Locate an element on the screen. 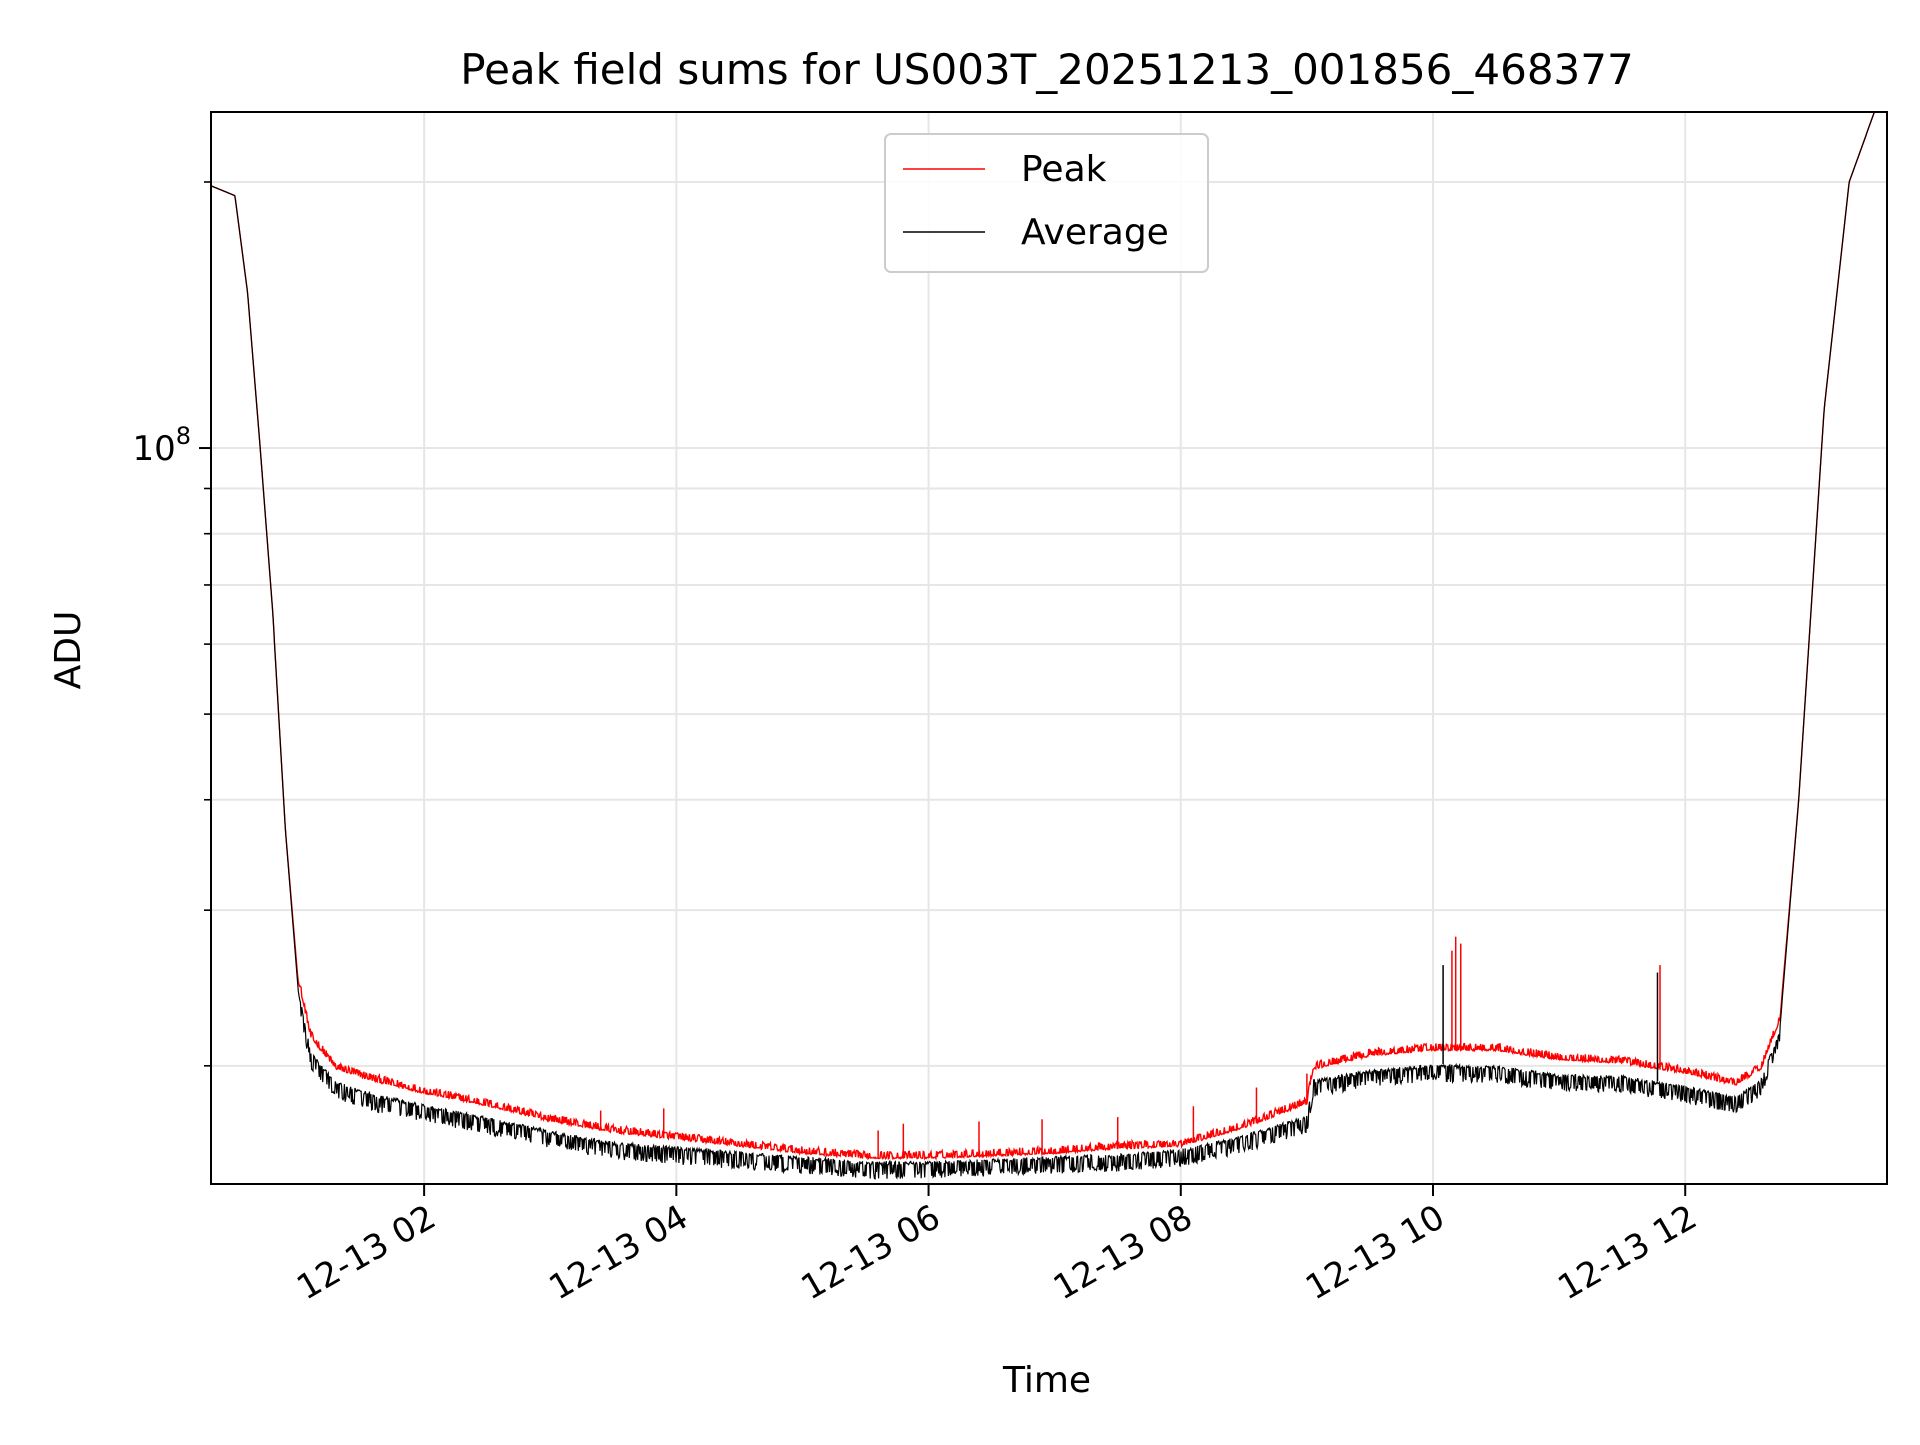 Image resolution: width=1920 pixels, height=1445 pixels. legend: Peak Average is located at coordinates (1046, 203).